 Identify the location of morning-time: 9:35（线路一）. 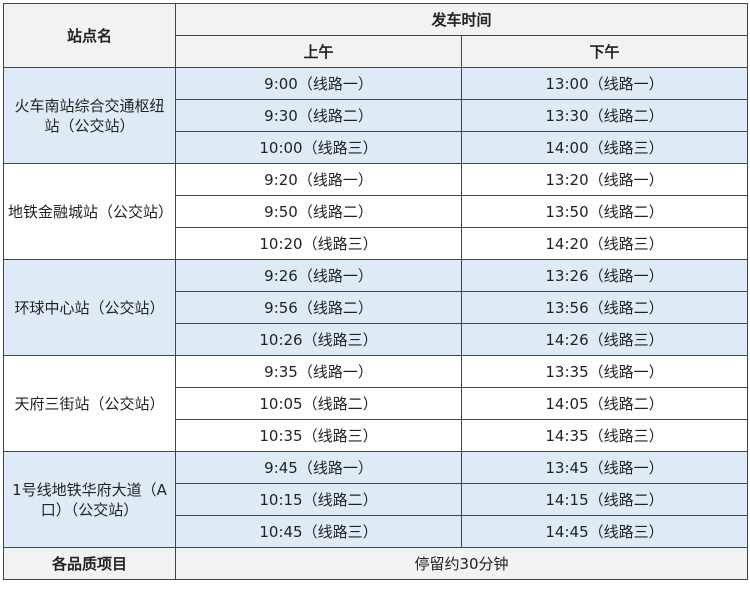
(318, 371).